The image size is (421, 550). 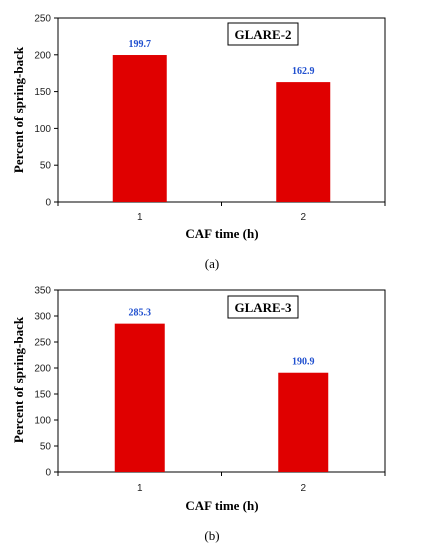 I want to click on data-label: 162.9, so click(x=303, y=71).